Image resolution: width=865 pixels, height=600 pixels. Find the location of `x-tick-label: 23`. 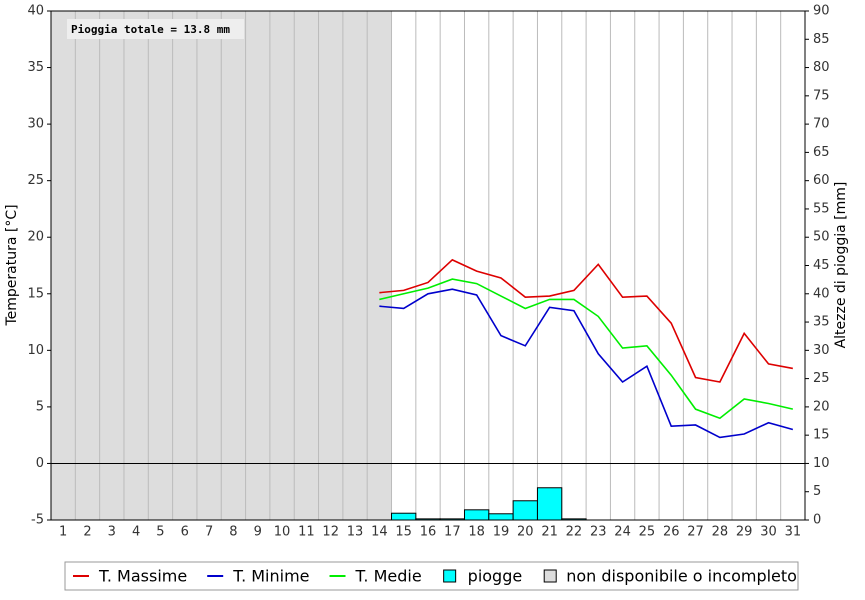

x-tick-label: 23 is located at coordinates (598, 532).